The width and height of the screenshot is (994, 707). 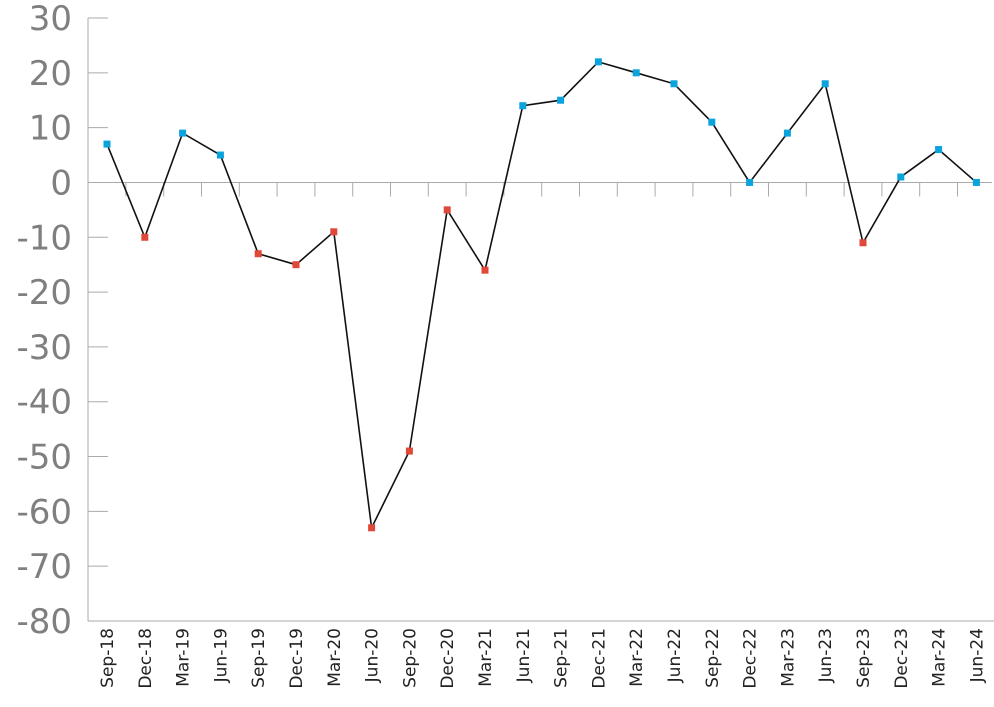 I want to click on x-tick-label: Dec-18, so click(x=146, y=658).